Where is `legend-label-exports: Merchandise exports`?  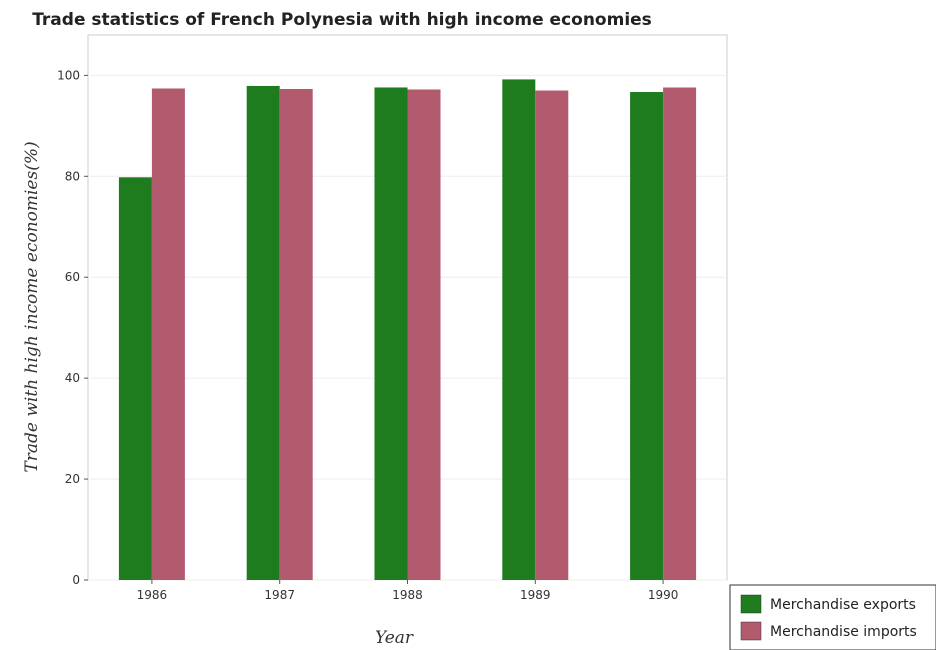 legend-label-exports: Merchandise exports is located at coordinates (843, 605).